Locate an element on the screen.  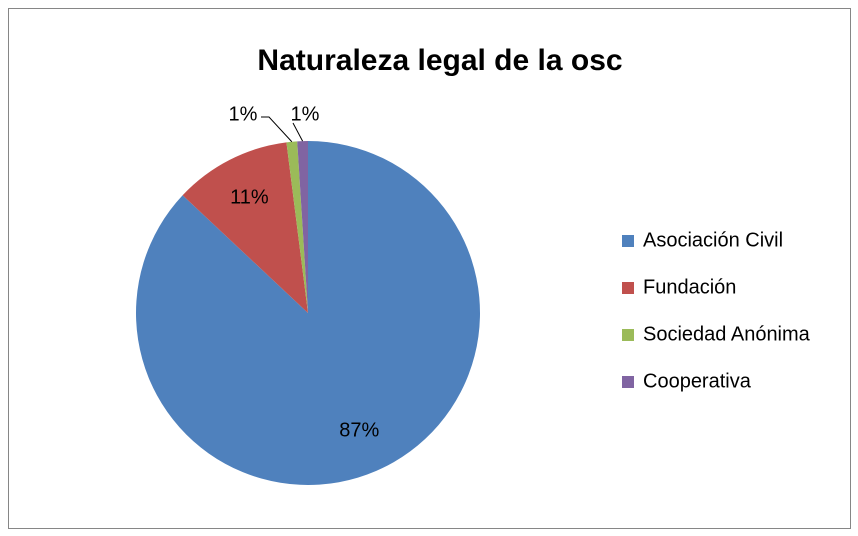
chart-title: Naturaleza legal de la osc is located at coordinates (439, 60).